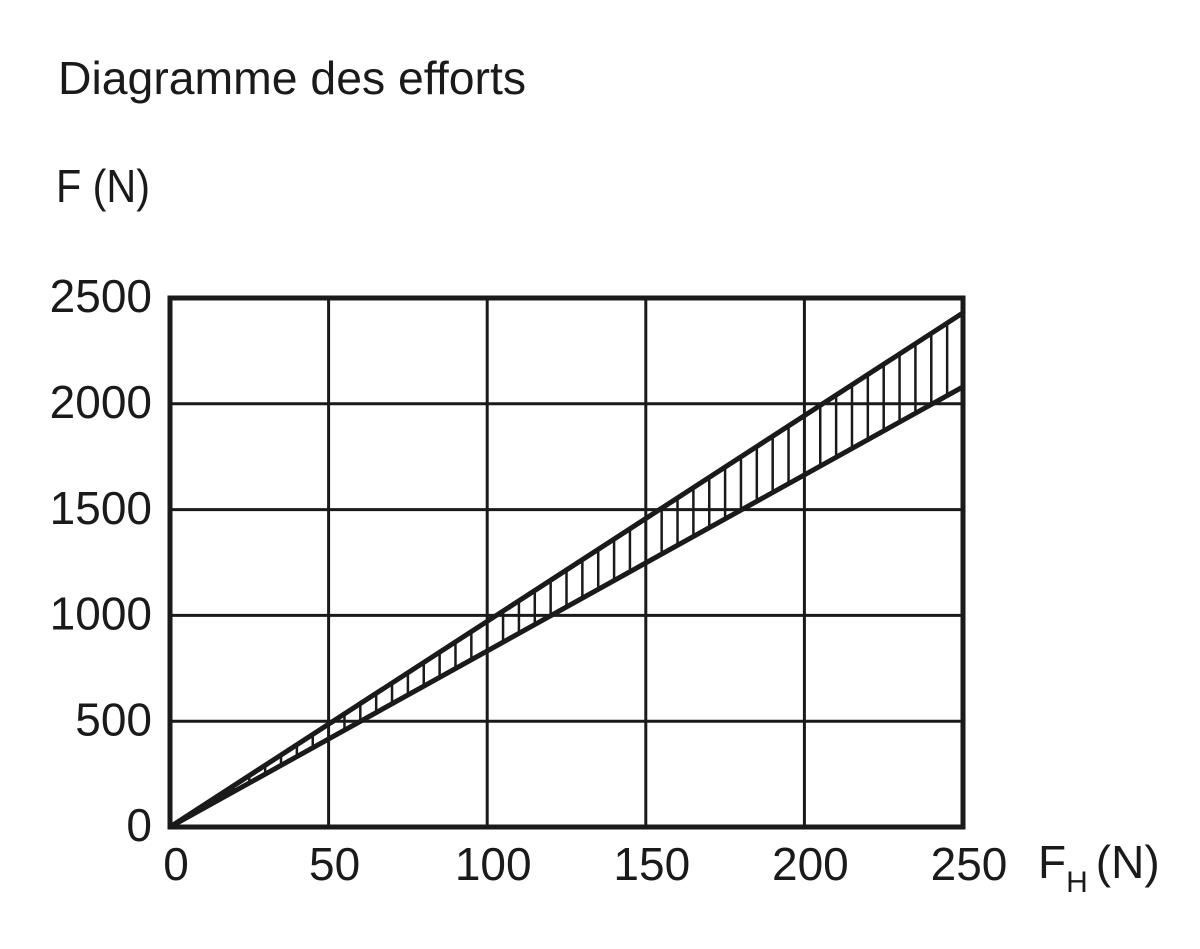  Describe the element at coordinates (103, 186) in the screenshot. I see `y-axis-label: F (N)` at that location.